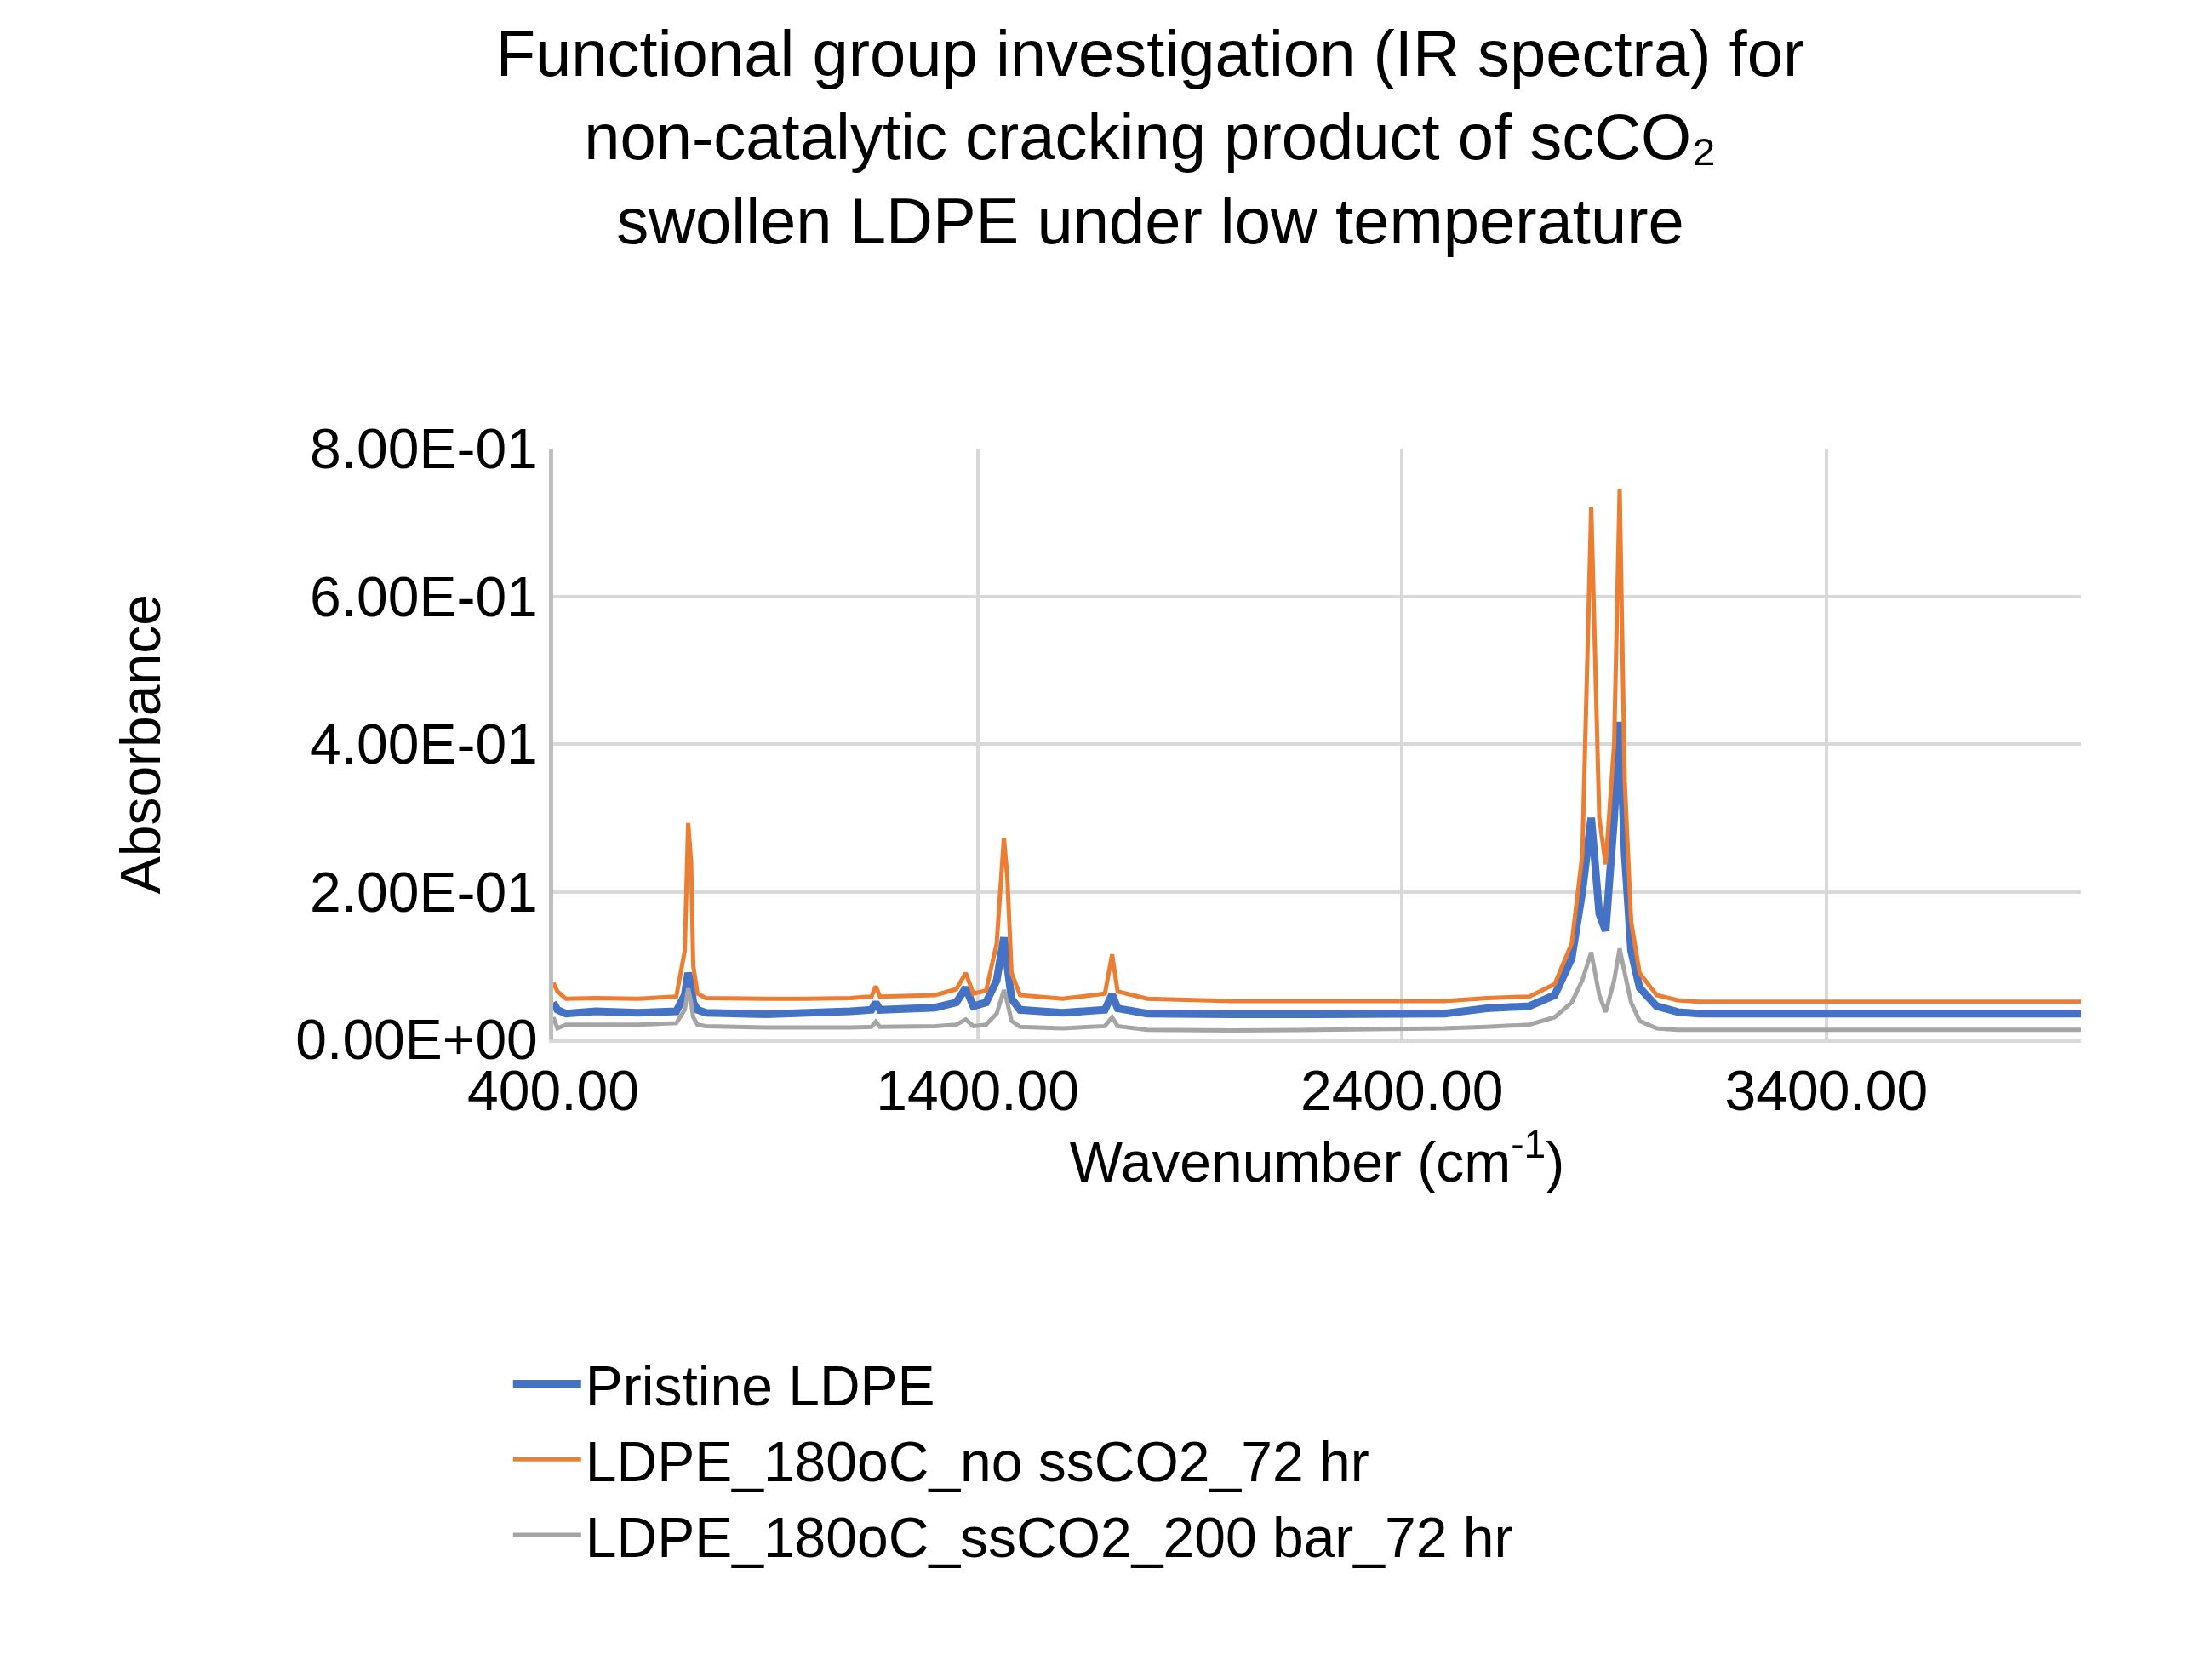  What do you see at coordinates (1049, 1537) in the screenshot?
I see `legend-label: LDPE_180oC_ssCO2_200 bar_72 hr` at bounding box center [1049, 1537].